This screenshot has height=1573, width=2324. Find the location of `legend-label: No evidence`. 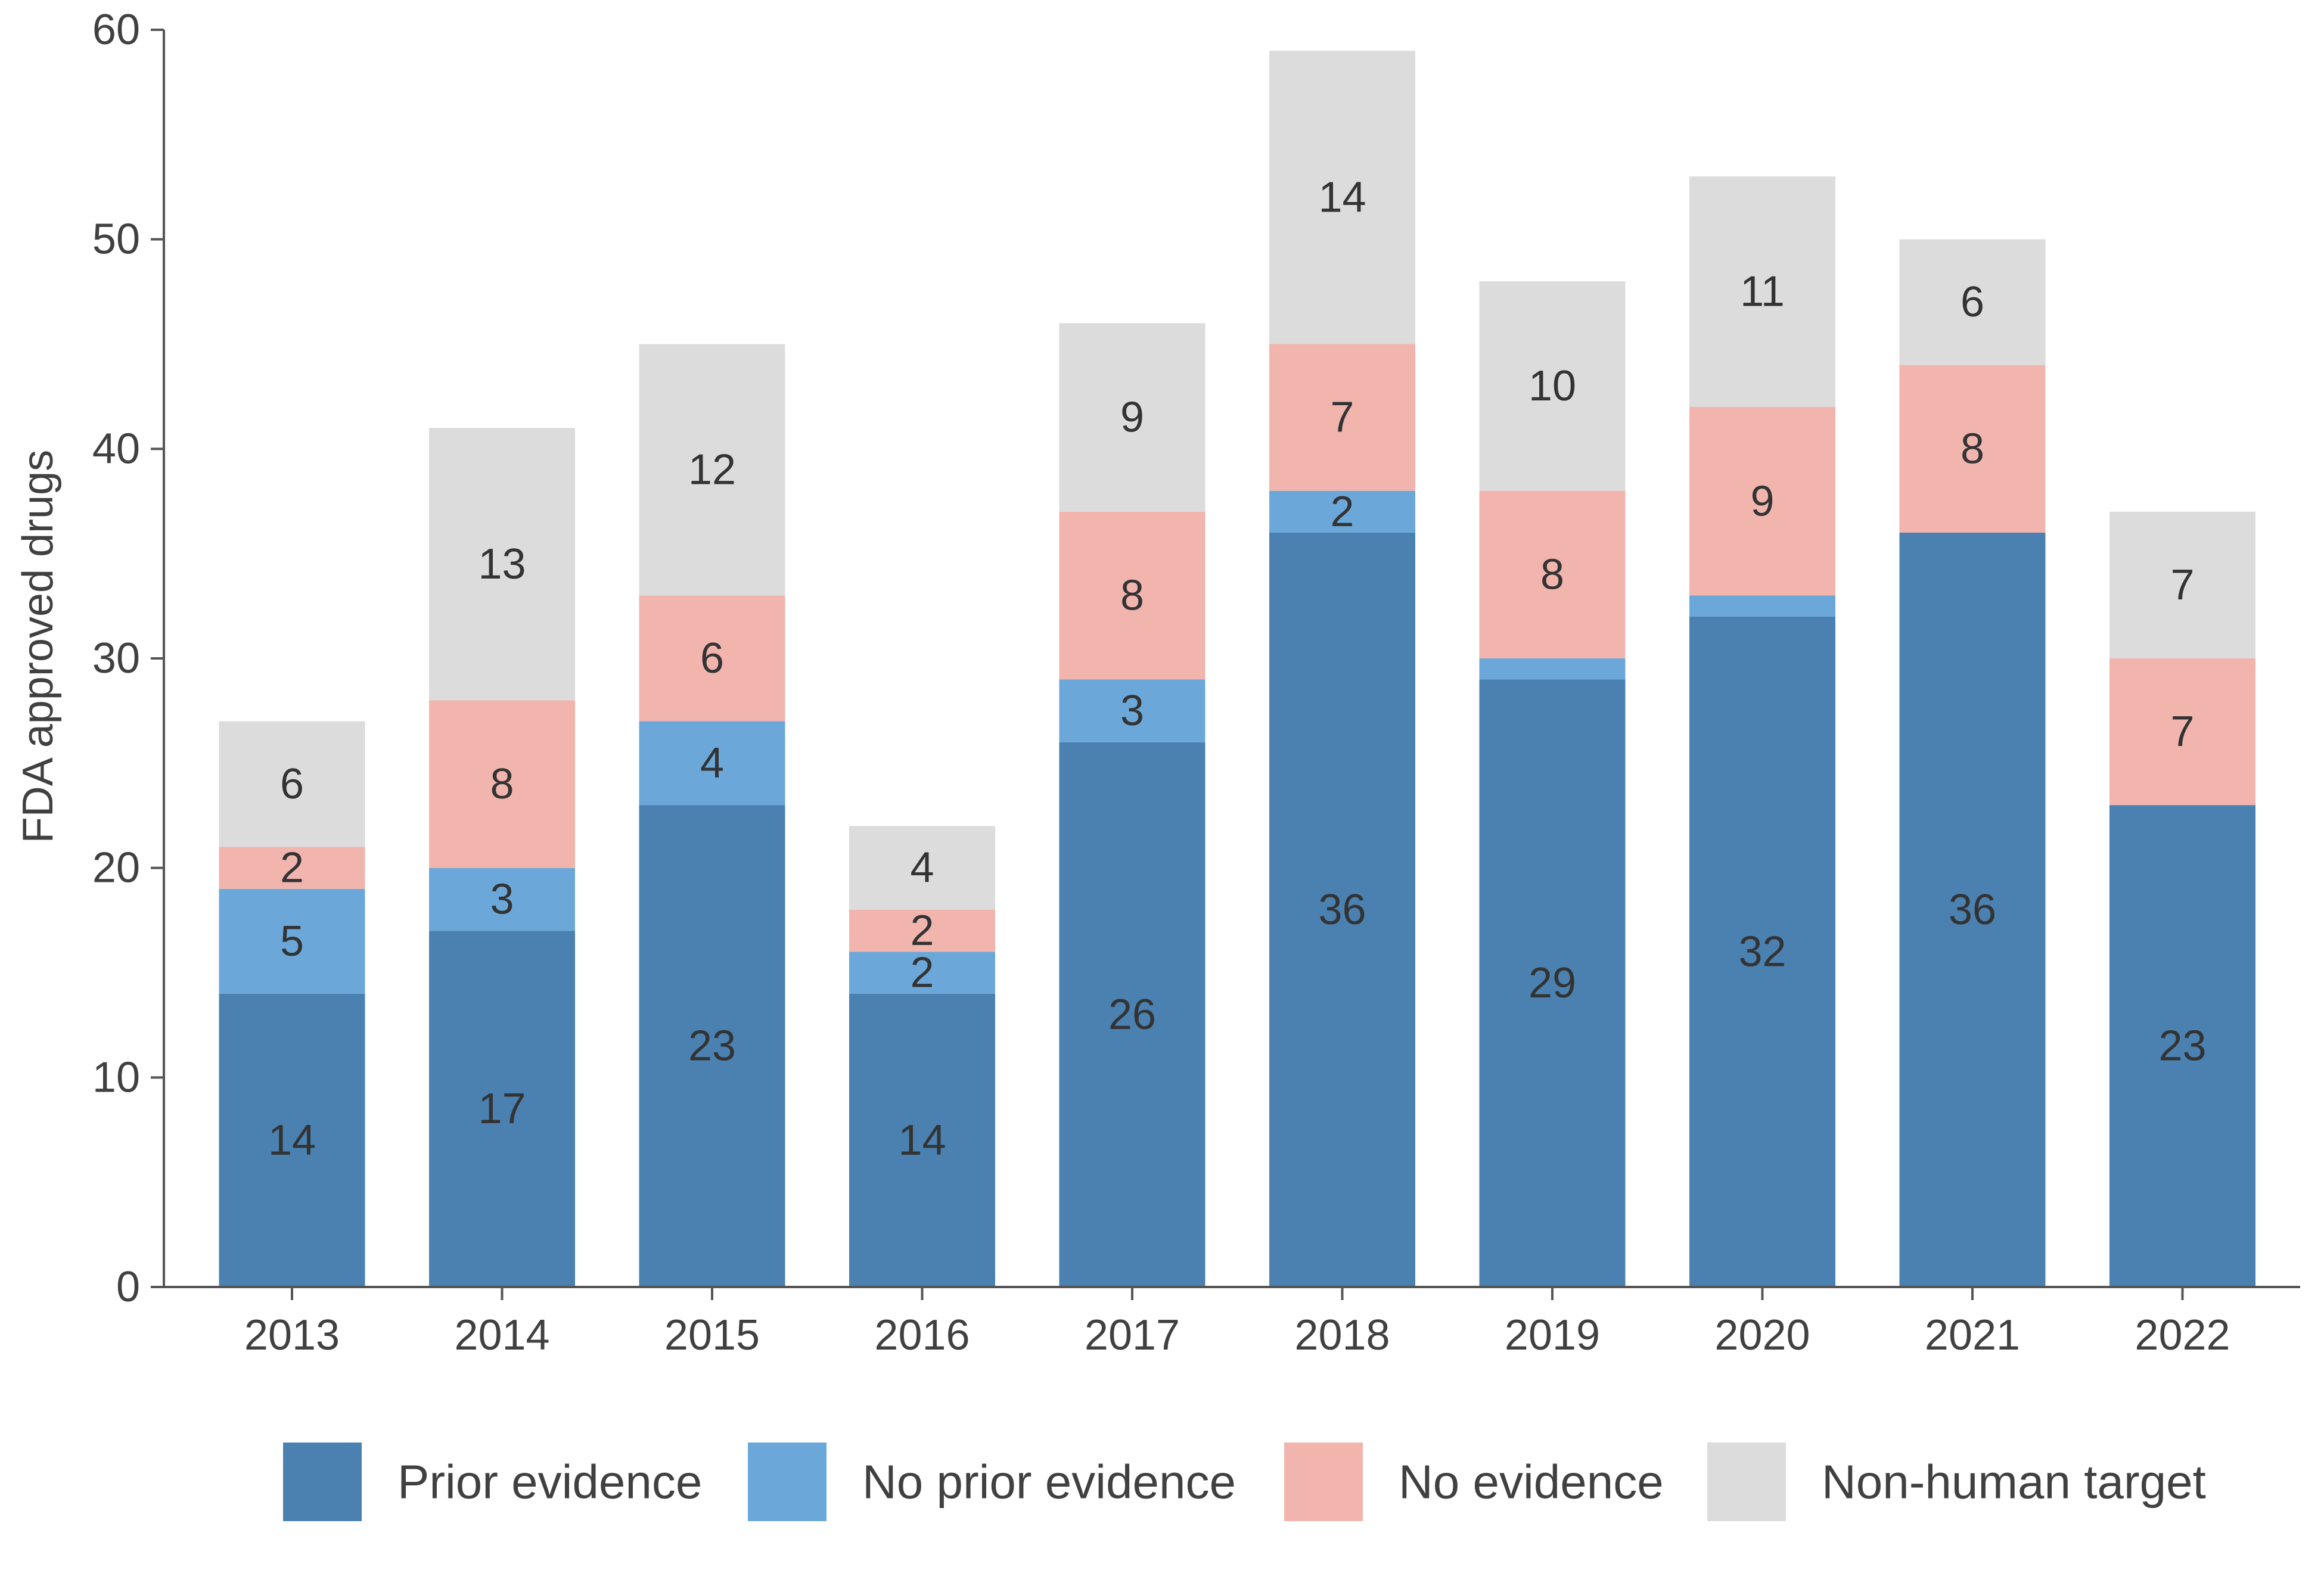

legend-label: No evidence is located at coordinates (1531, 1482).